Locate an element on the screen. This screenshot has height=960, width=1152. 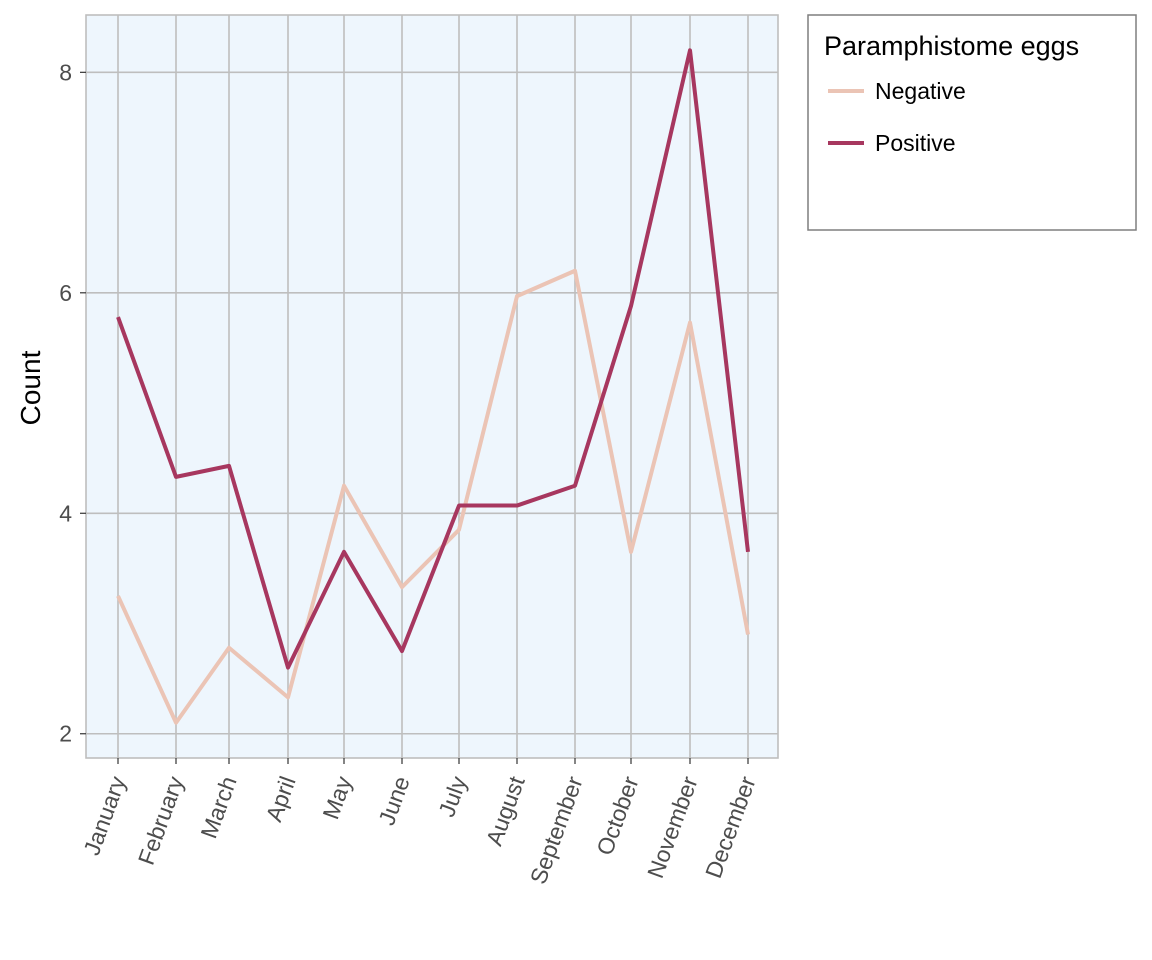
y-axis-title: Count is located at coordinates (30, 387).